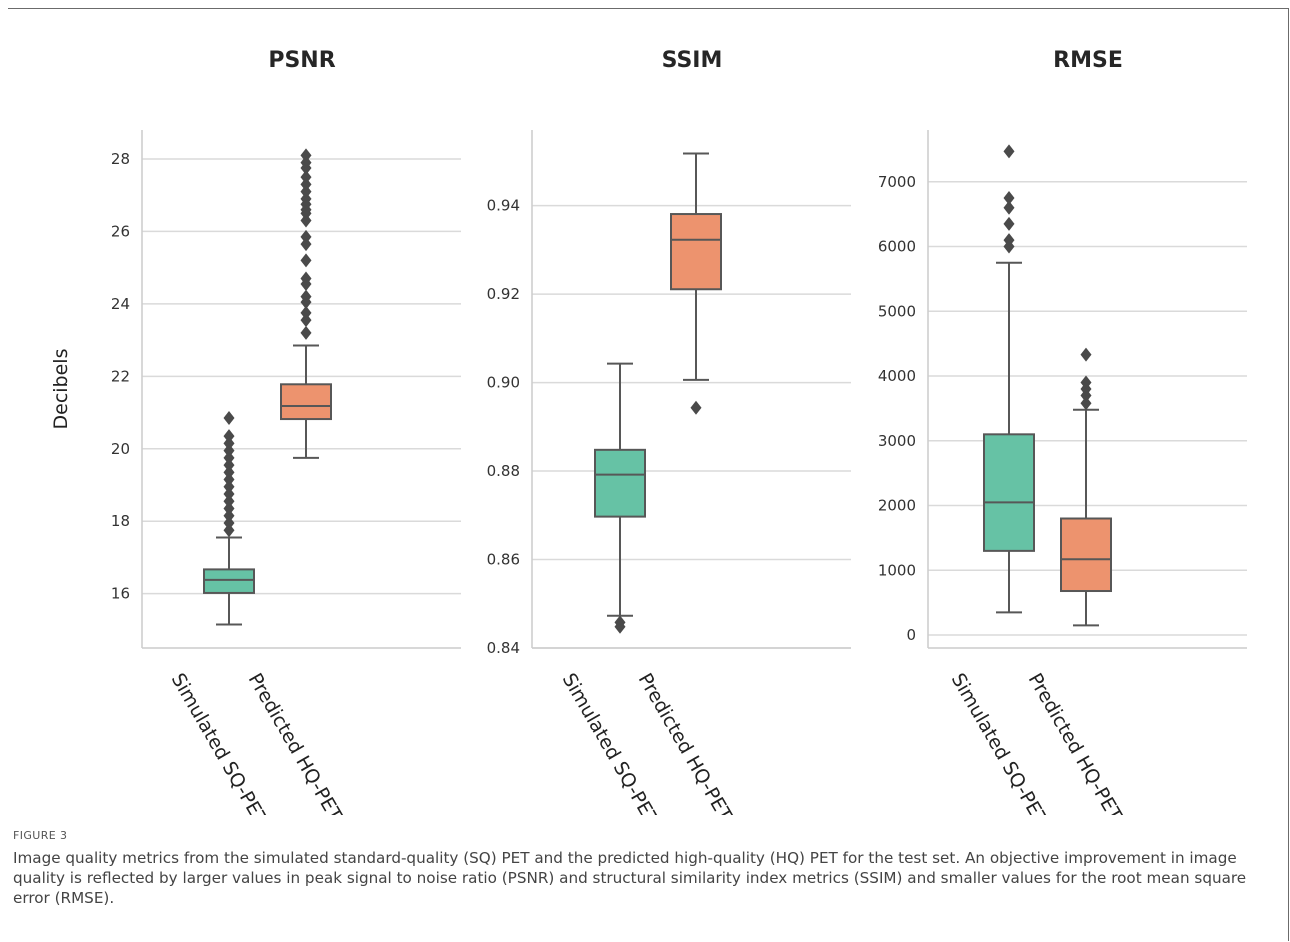  Describe the element at coordinates (503, 560) in the screenshot. I see `y-tick-label: 0.86` at that location.